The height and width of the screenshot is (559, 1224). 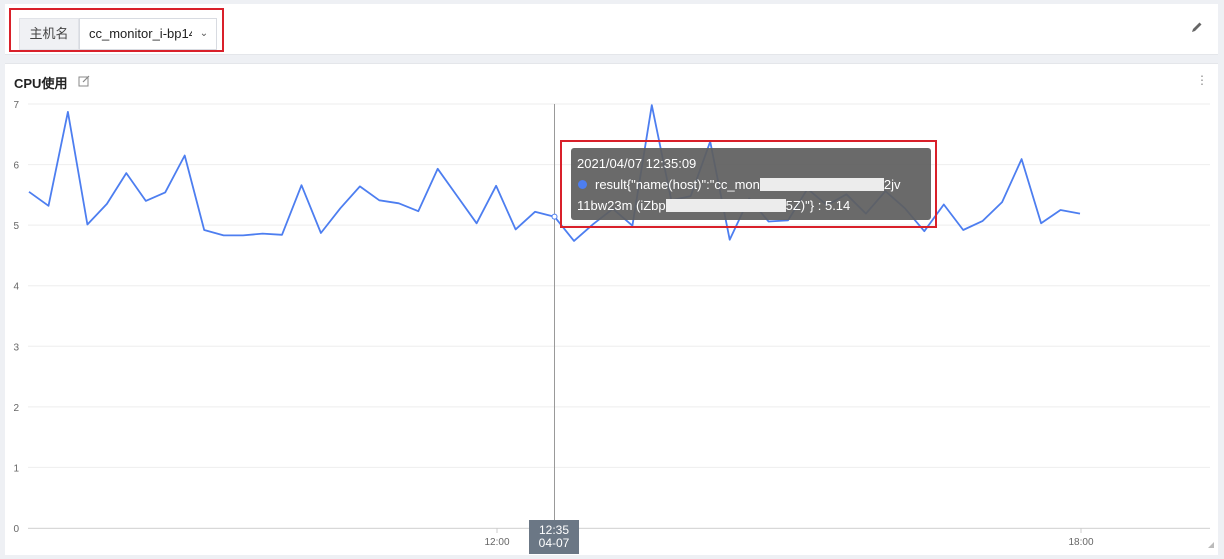 I want to click on tooltip-value: : 5.14, so click(x=834, y=205).